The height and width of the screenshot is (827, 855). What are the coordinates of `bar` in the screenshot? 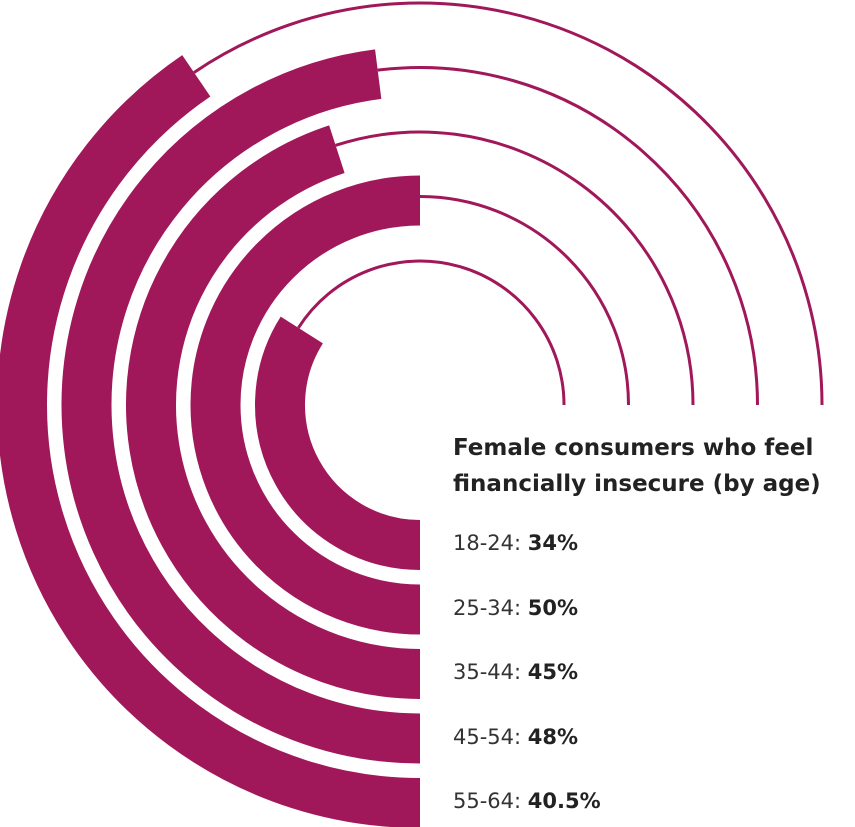 It's located at (338, 443).